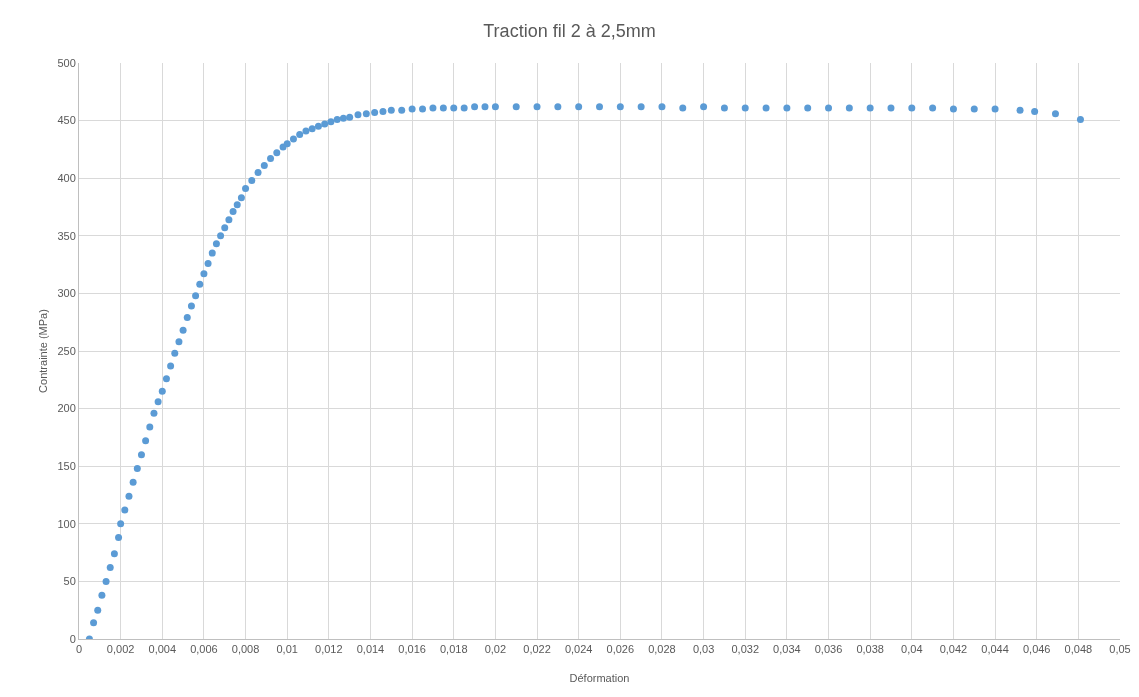  Describe the element at coordinates (66, 120) in the screenshot. I see `y-tick-label: 450` at that location.